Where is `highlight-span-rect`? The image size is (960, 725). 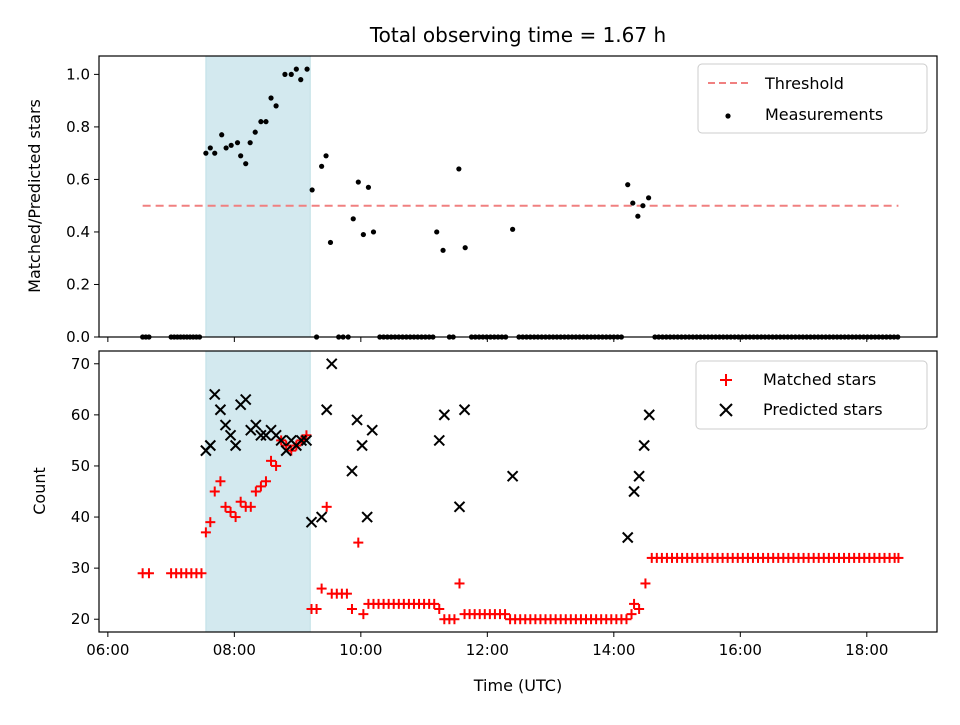
highlight-span-rect is located at coordinates (258, 196).